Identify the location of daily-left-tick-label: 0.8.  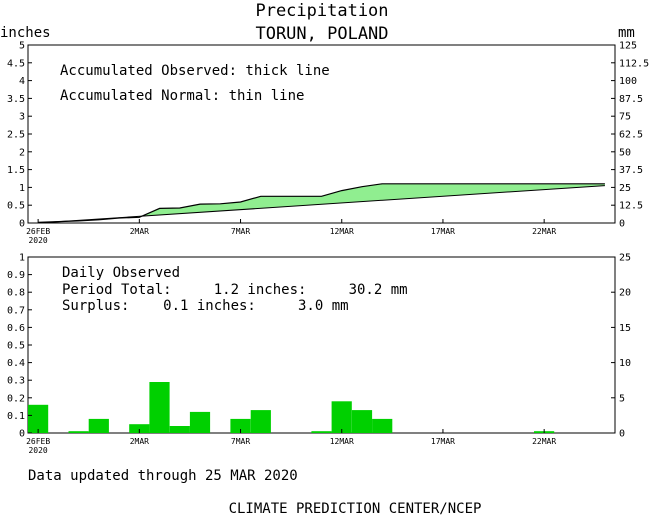
(16, 293).